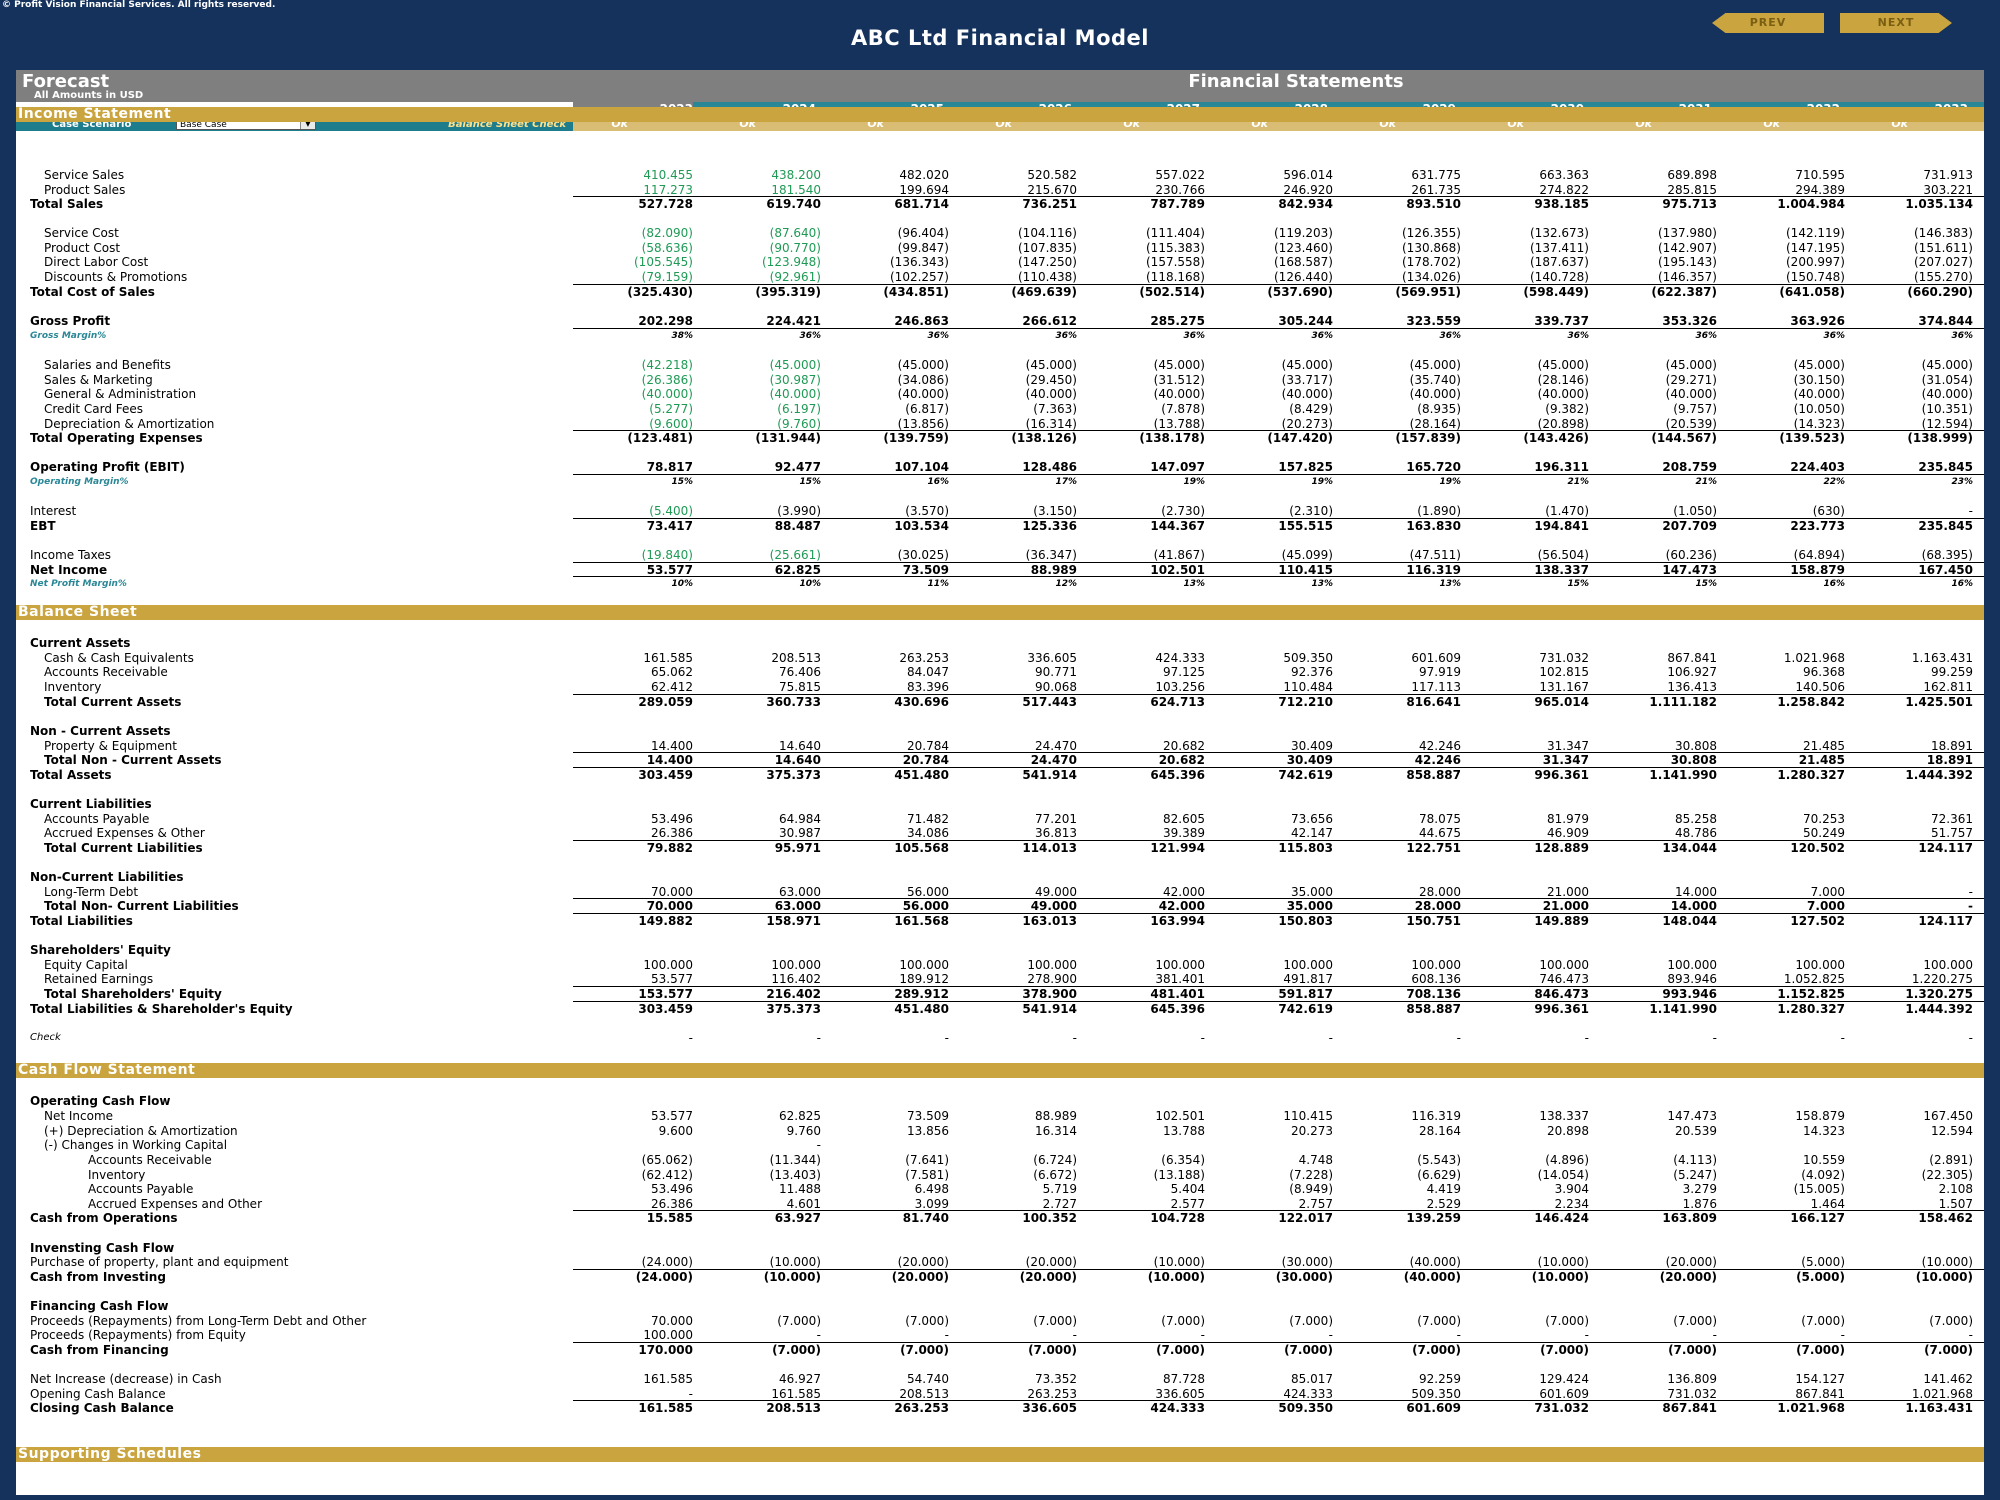  I want to click on table-cell: 35.000, so click(1312, 892).